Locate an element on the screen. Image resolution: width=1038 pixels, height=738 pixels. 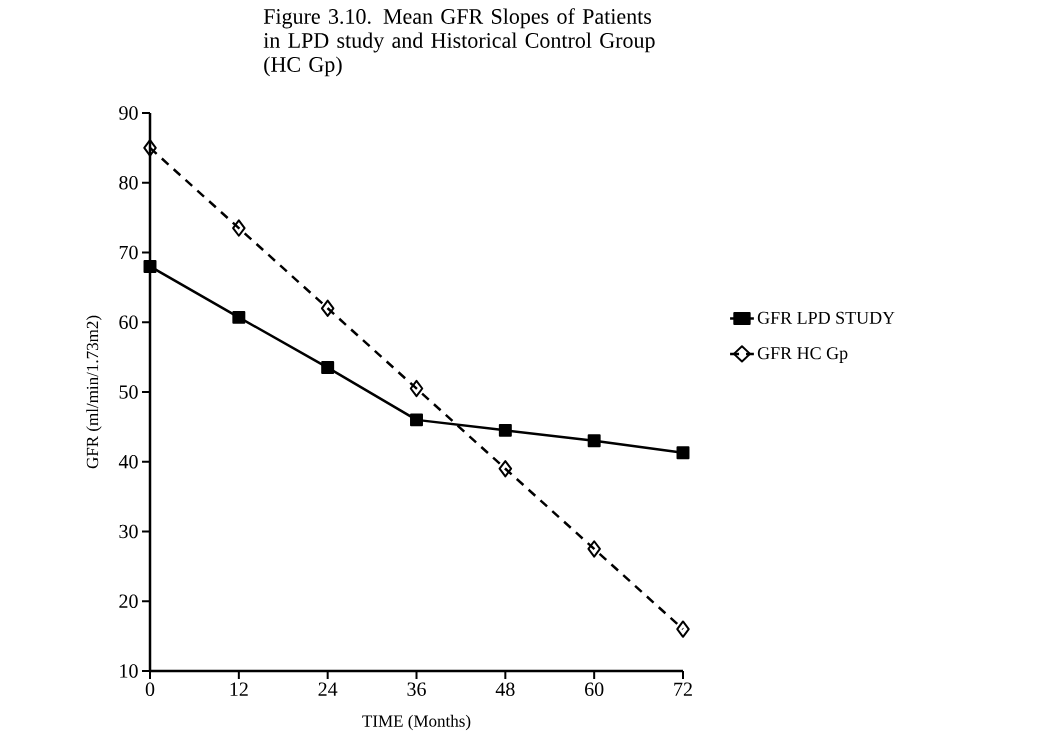
y-tick-label: 20 is located at coordinates (128, 601).